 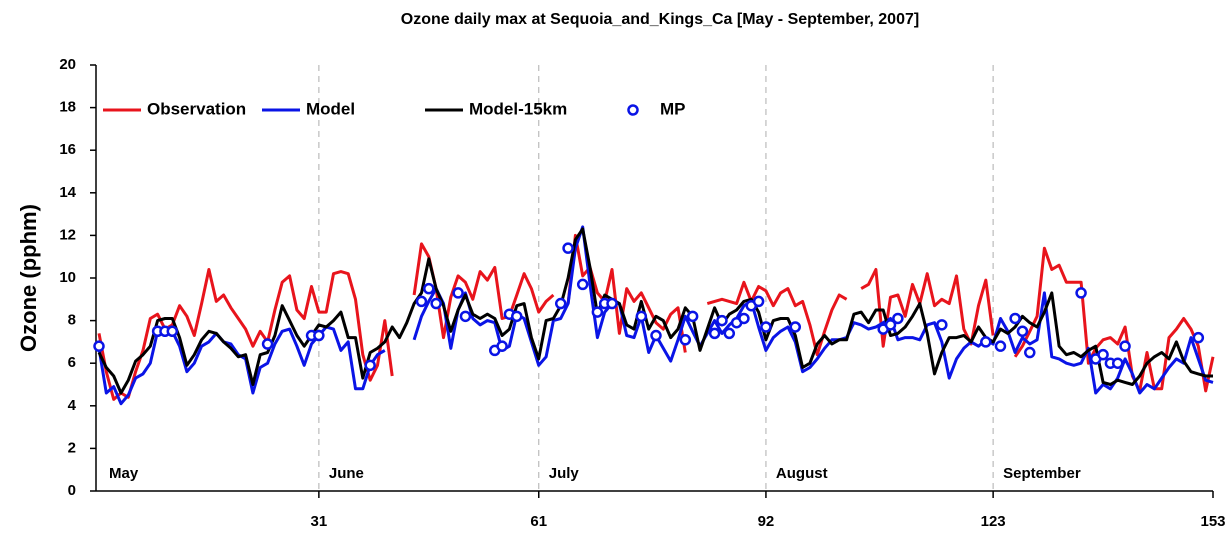 I want to click on y-tick-label: 10, so click(x=67, y=277).